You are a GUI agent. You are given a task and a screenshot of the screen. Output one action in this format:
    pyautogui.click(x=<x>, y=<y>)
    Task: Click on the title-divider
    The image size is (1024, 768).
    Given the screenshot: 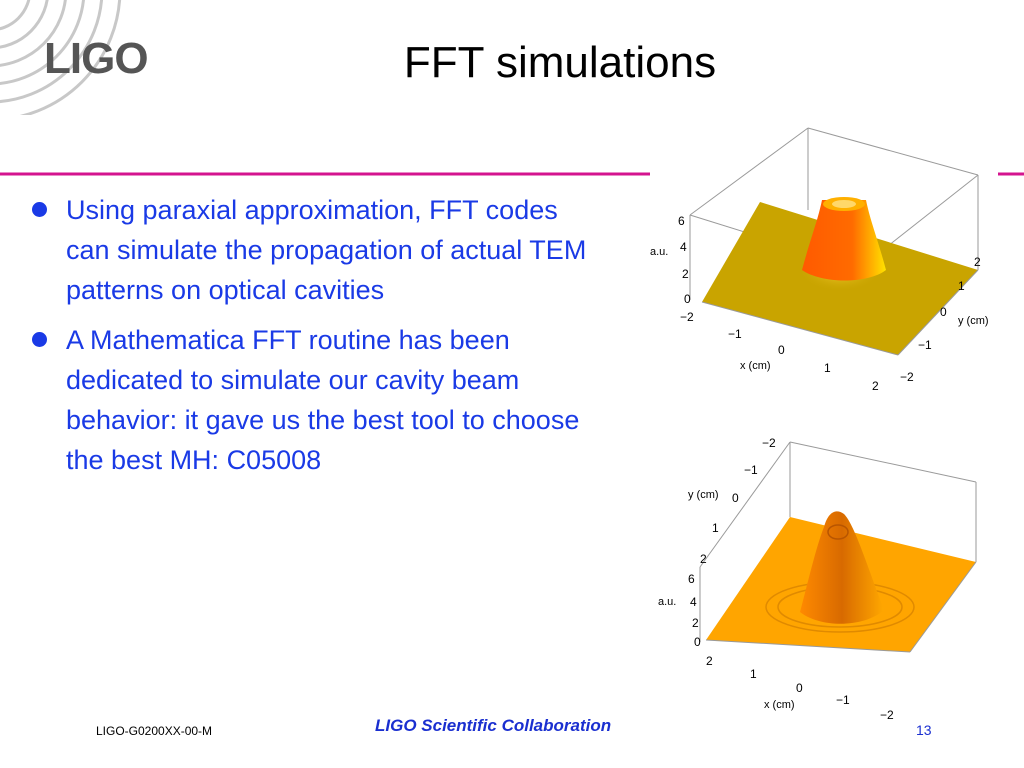 What is the action you would take?
    pyautogui.click(x=512, y=174)
    